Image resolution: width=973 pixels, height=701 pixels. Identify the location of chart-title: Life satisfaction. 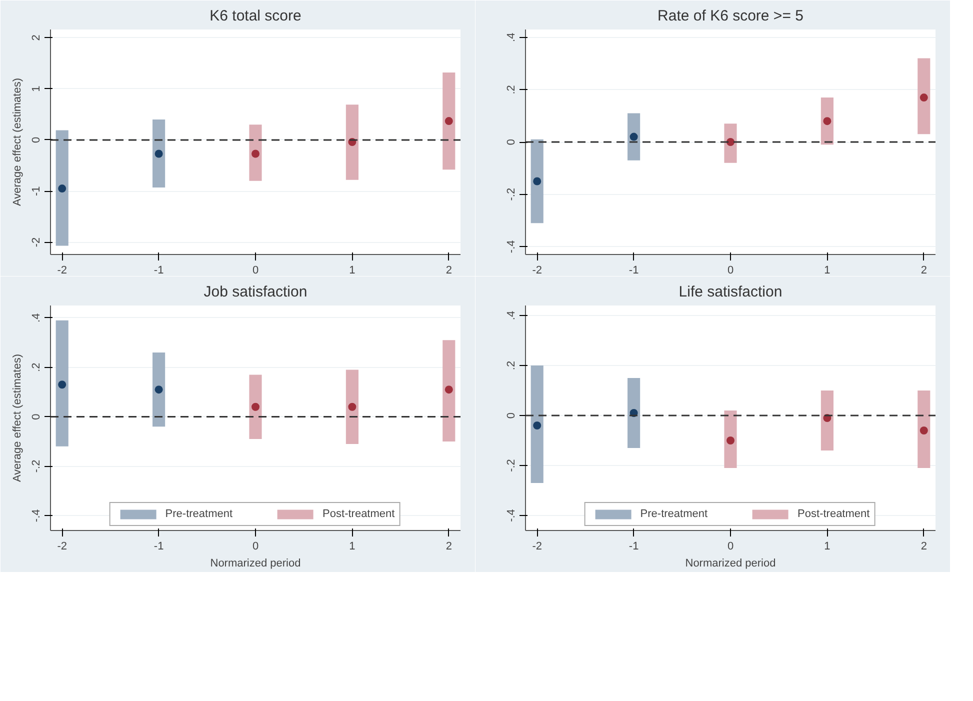
(730, 292).